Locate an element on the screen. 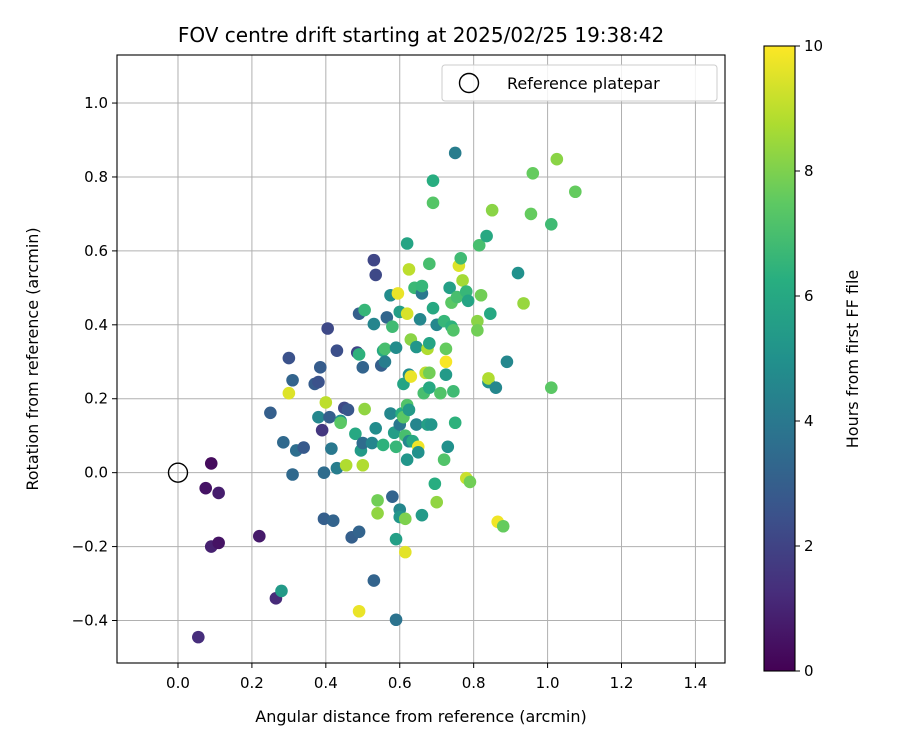 The height and width of the screenshot is (750, 900). x-tick-label: 0.8 is located at coordinates (474, 683).